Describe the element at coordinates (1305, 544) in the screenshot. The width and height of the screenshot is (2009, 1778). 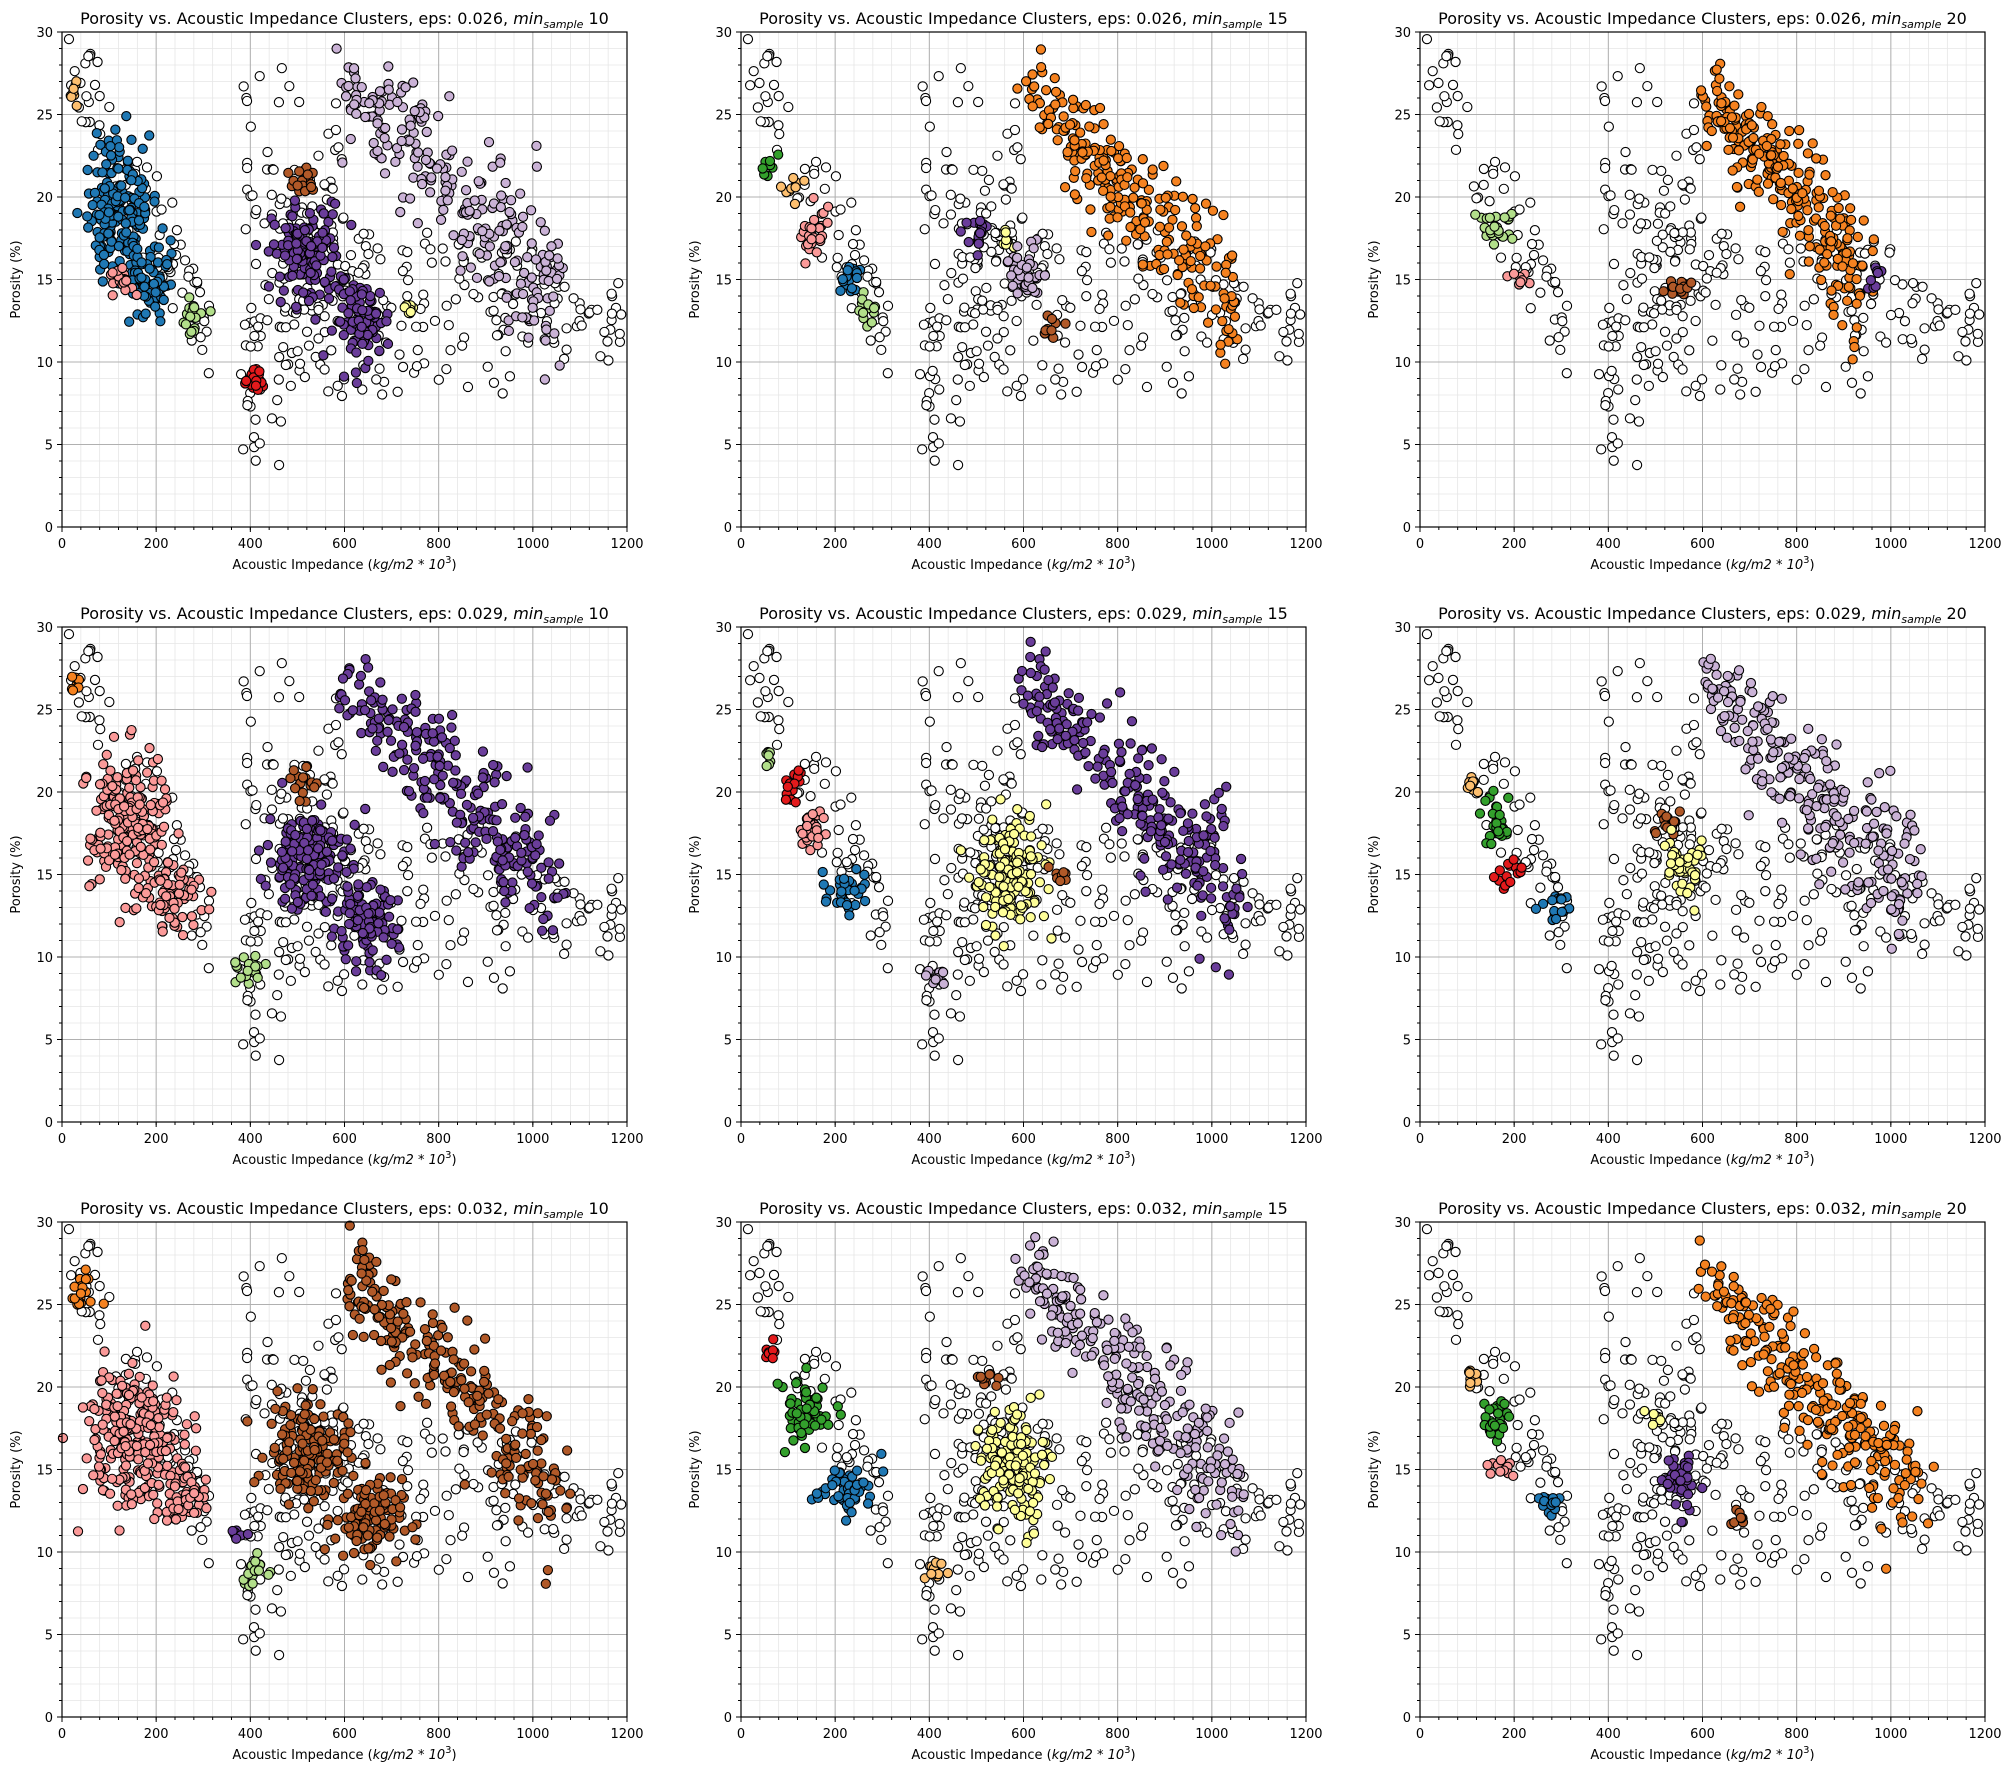
I see `x-tick-label: 1200` at that location.